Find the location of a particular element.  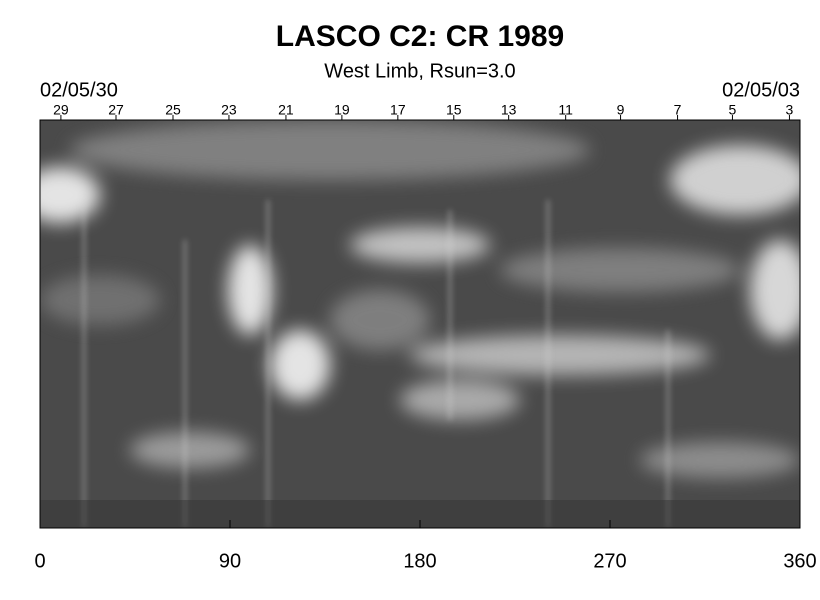

x-tick-label: 270 is located at coordinates (609, 561).